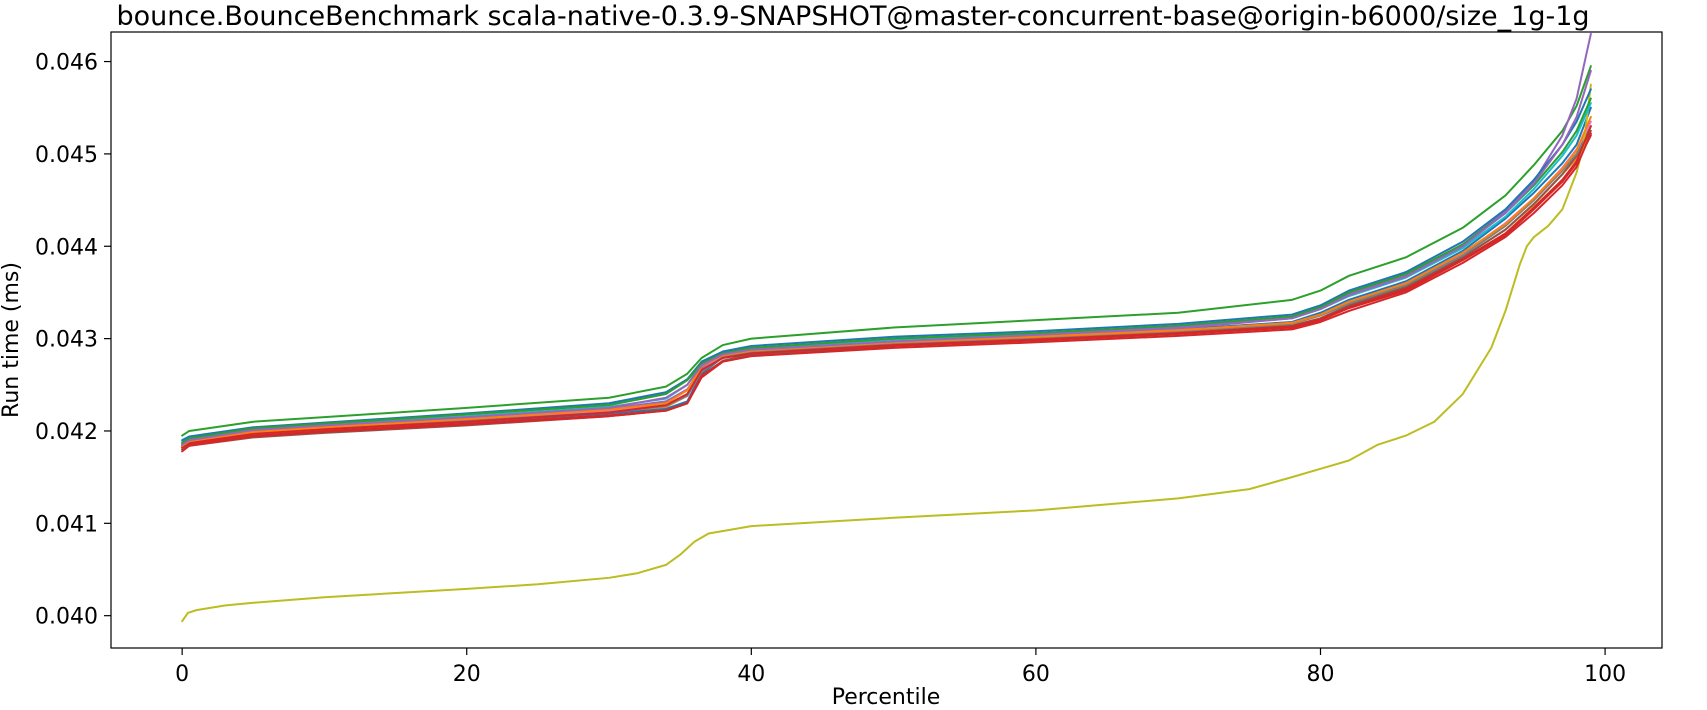 The width and height of the screenshot is (1707, 710). Describe the element at coordinates (182, 674) in the screenshot. I see `x-tick-label: 0` at that location.